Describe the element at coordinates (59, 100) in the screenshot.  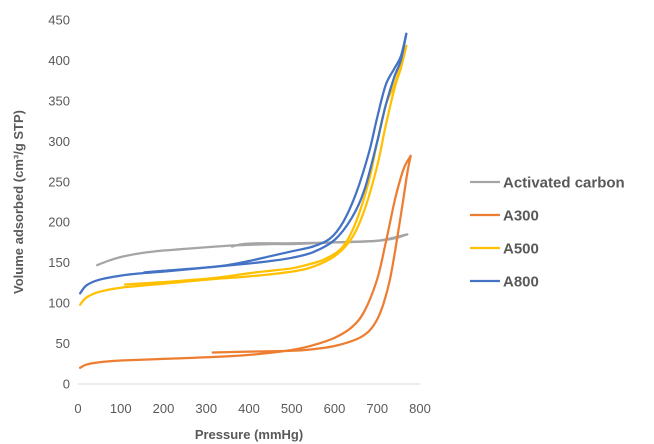
I see `y-tick-label: 350` at that location.